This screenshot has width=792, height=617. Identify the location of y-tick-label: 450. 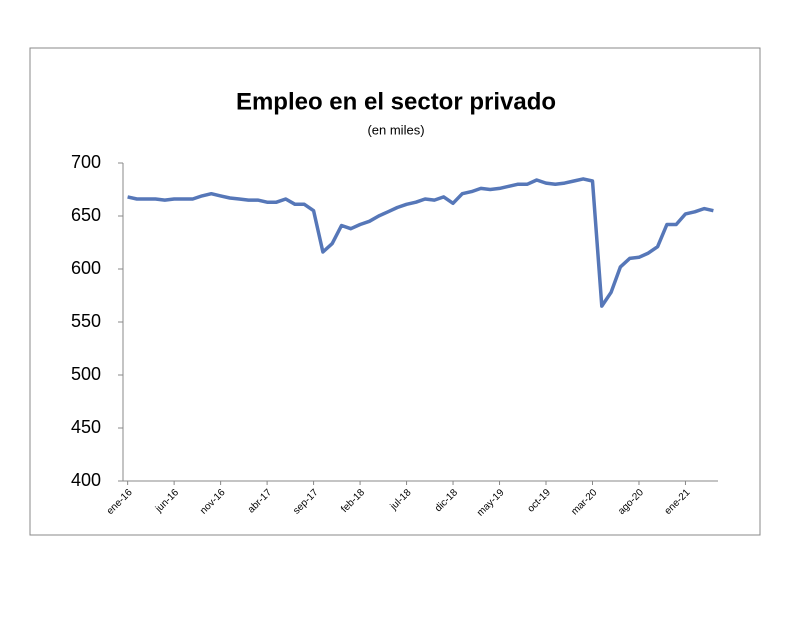
(86, 427).